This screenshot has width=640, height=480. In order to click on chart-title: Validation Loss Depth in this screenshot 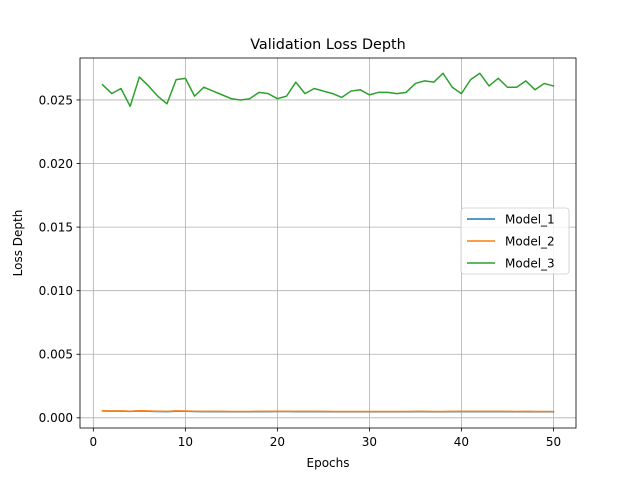, I will do `click(328, 45)`.